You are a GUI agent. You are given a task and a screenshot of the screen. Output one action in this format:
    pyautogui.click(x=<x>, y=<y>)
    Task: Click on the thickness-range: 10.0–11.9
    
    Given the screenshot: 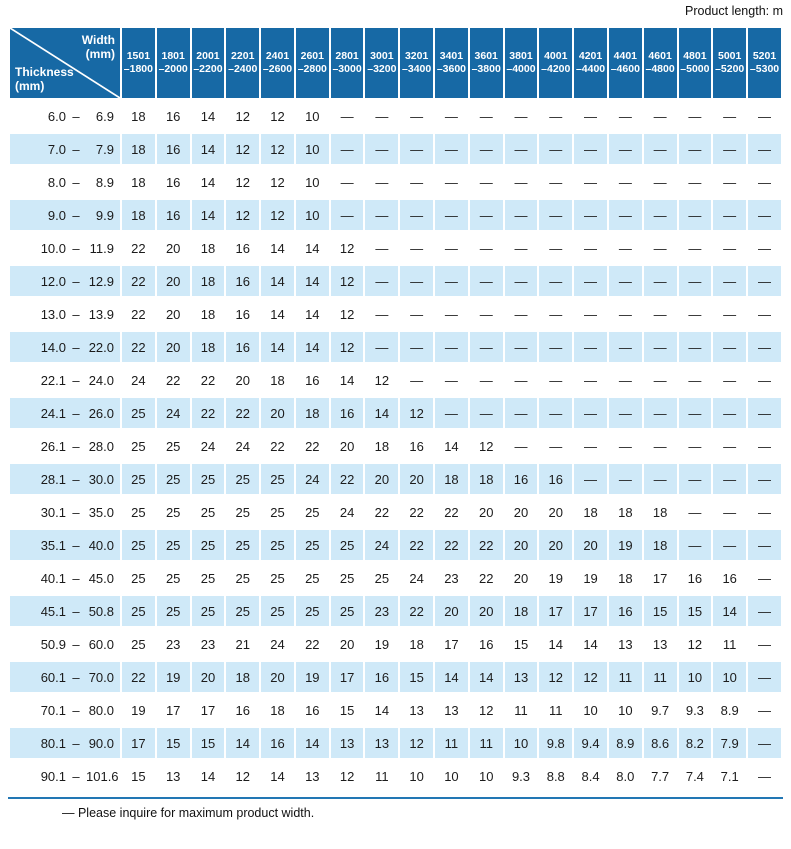 What is the action you would take?
    pyautogui.click(x=65, y=248)
    